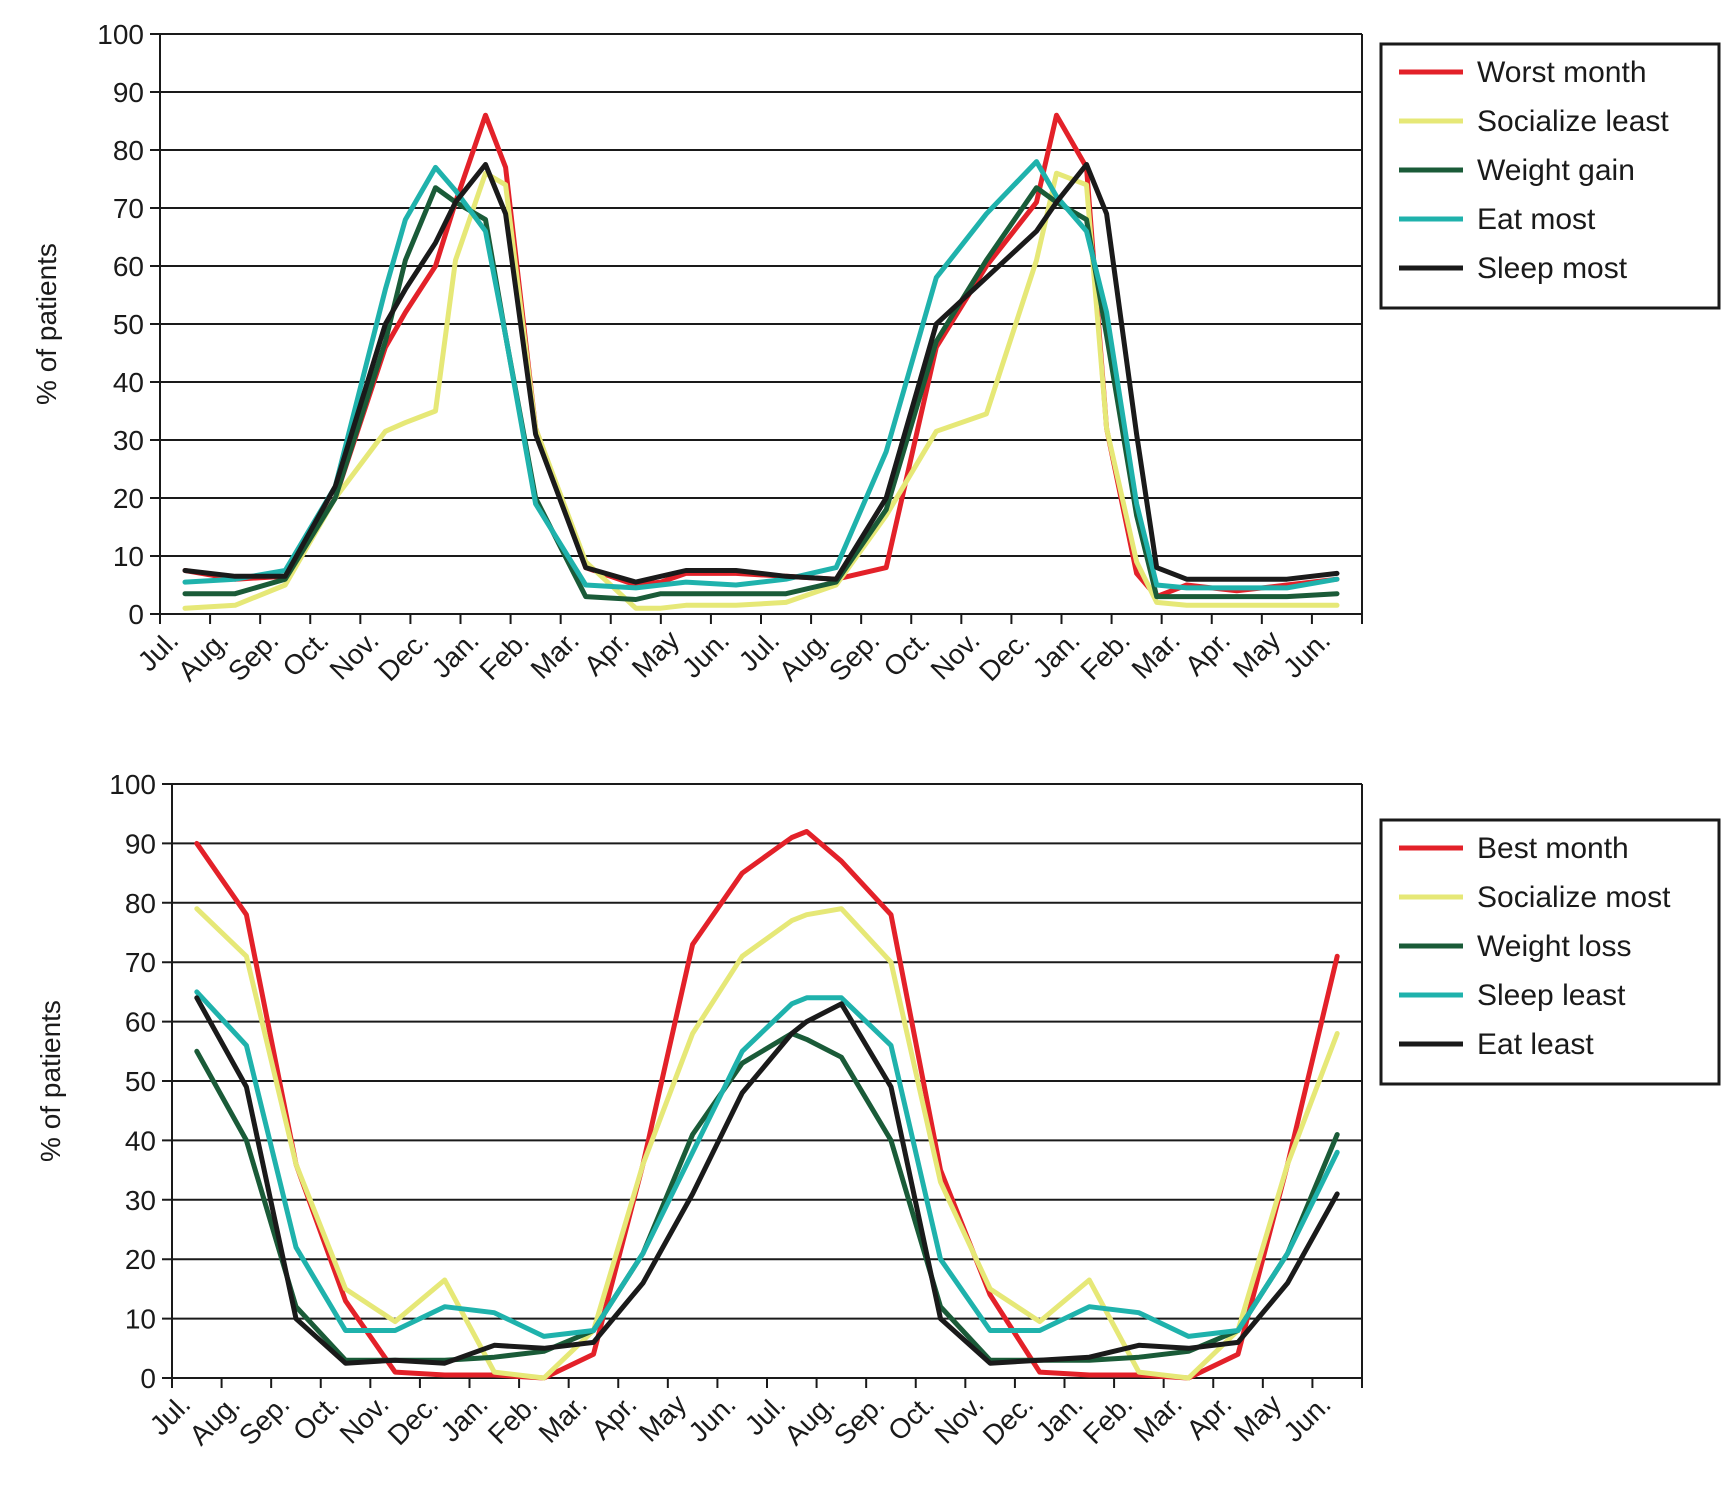 This screenshot has height=1486, width=1732. What do you see at coordinates (1535, 1044) in the screenshot?
I see `legend-entry: Eat least` at bounding box center [1535, 1044].